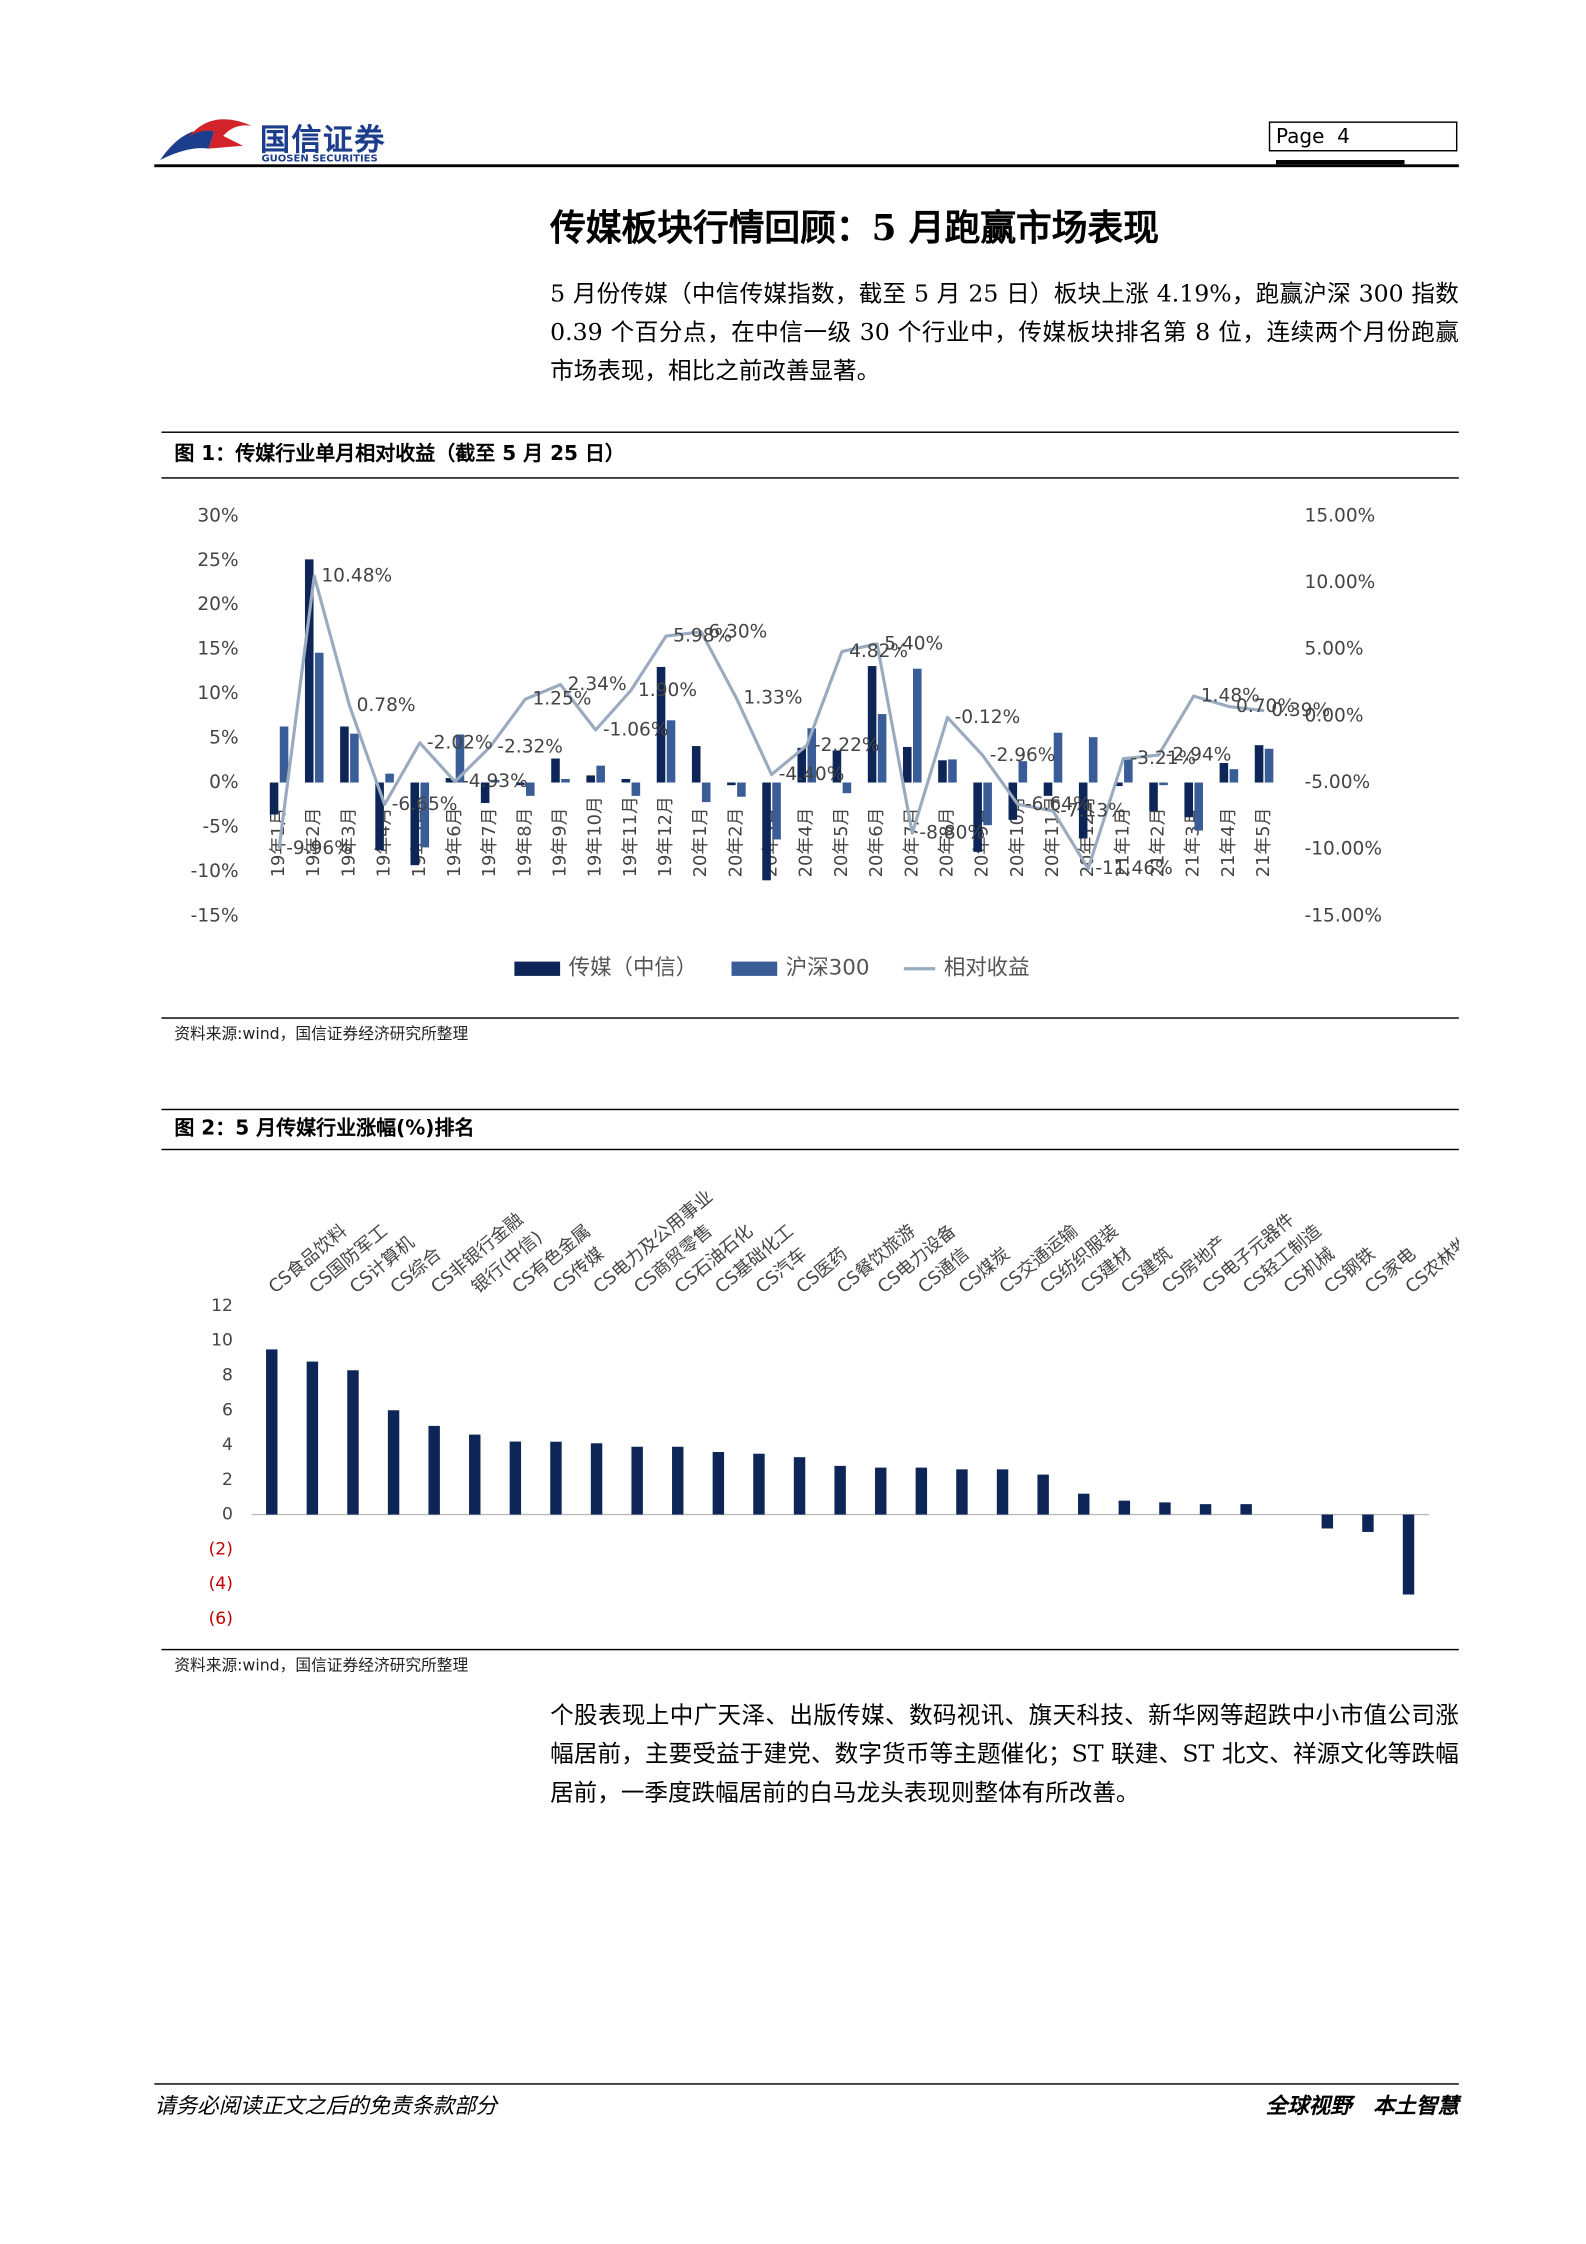 The height and width of the screenshot is (2244, 1586). Describe the element at coordinates (221, 1584) in the screenshot. I see `y-tick-label: (4)` at that location.